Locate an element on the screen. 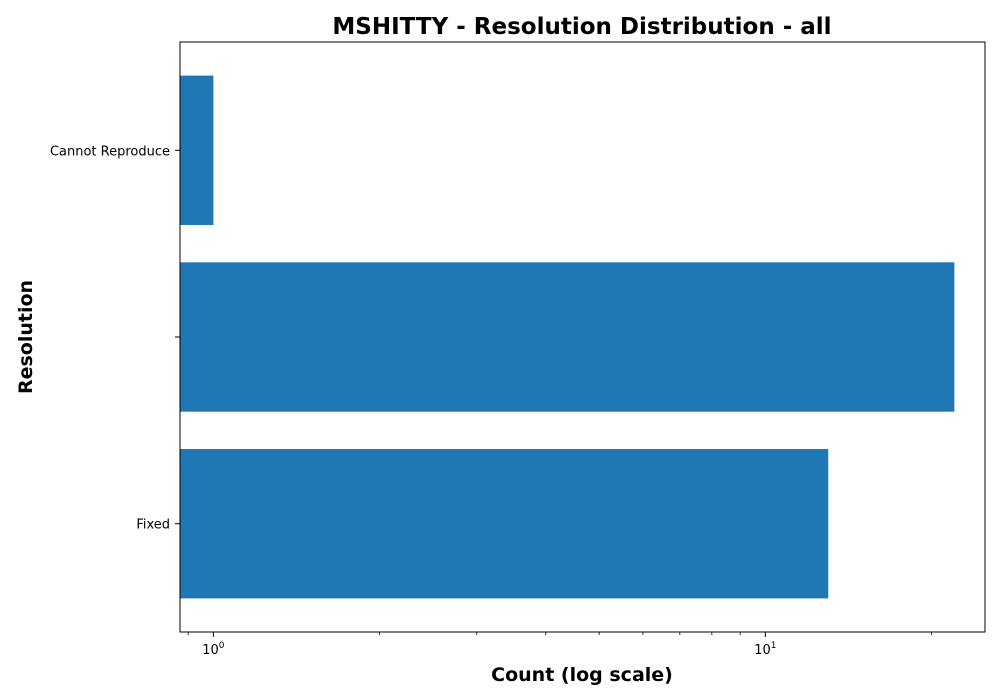  chart-title: MSHITTY - Resolution Distribution - all is located at coordinates (581, 27).